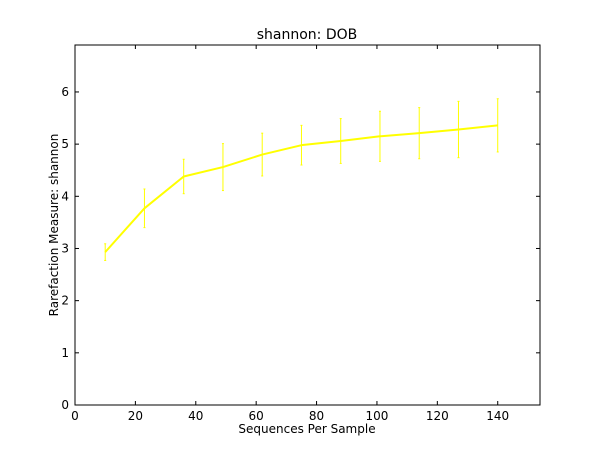  Describe the element at coordinates (65, 353) in the screenshot. I see `y-tick-label: 1` at that location.